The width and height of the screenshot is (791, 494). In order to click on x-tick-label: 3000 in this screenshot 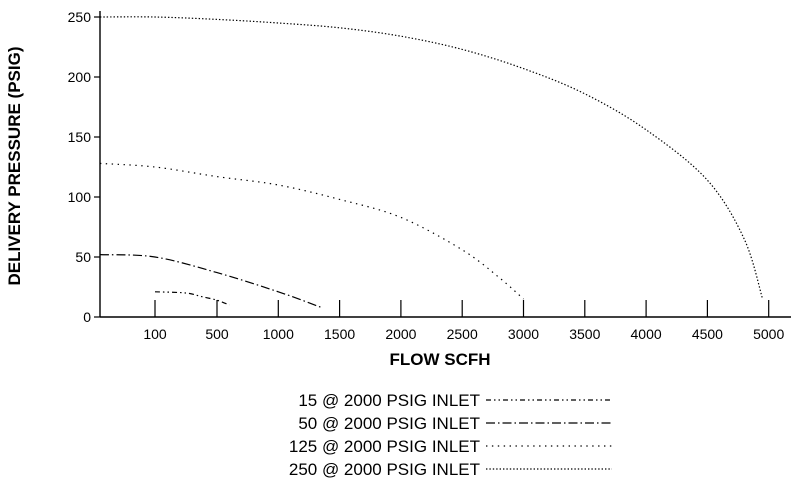, I will do `click(523, 334)`.